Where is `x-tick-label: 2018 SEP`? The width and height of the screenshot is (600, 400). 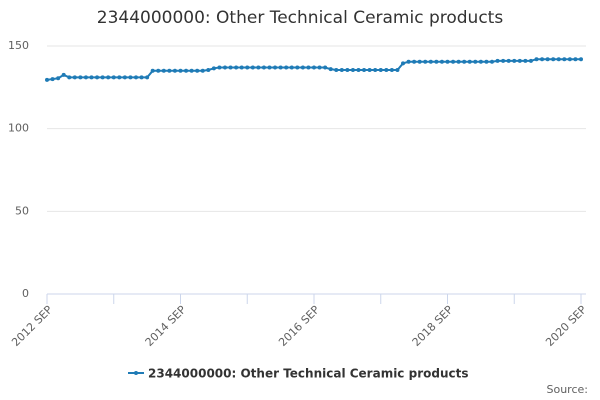 x-tick-label: 2018 SEP is located at coordinates (433, 326).